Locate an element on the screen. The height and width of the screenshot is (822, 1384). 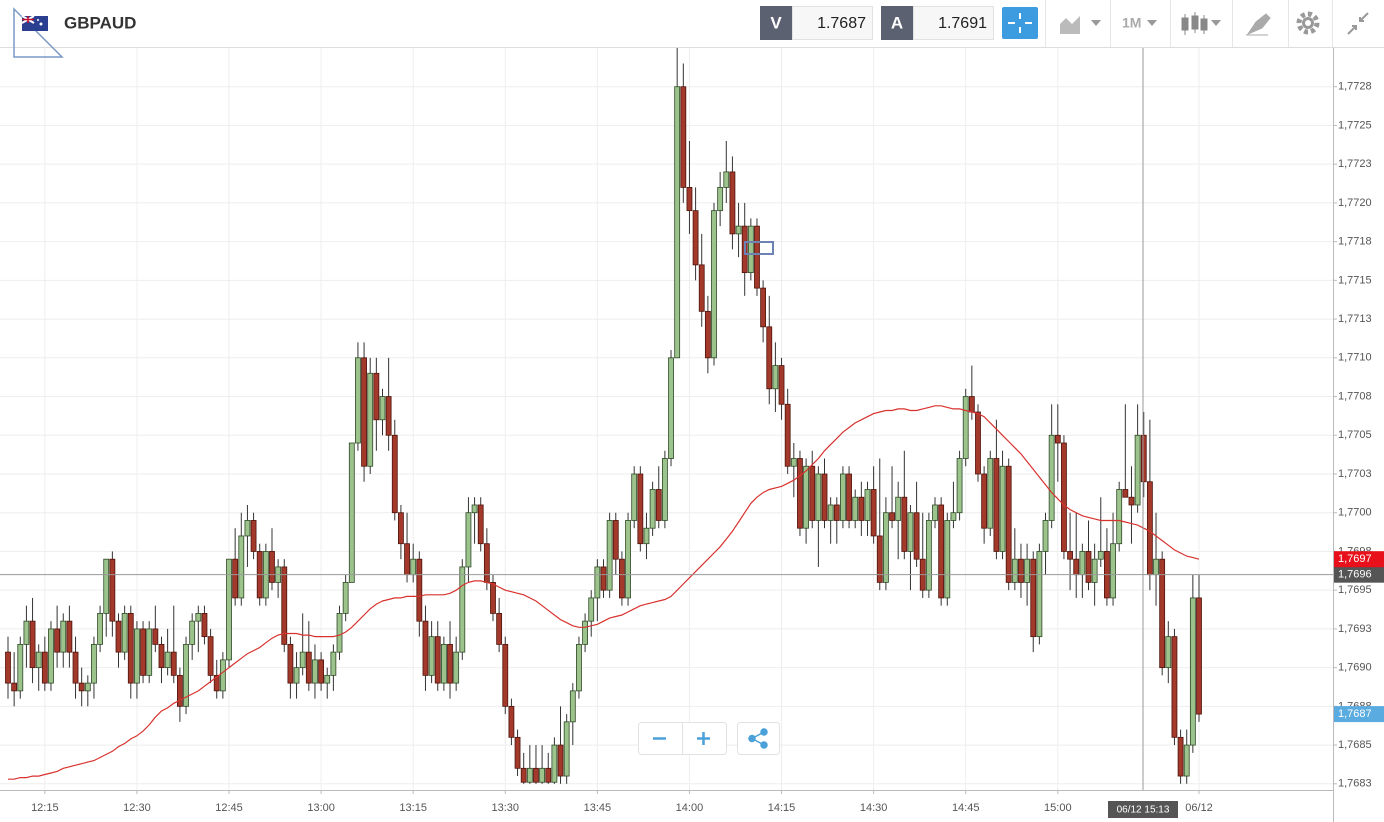
y-tick-label: 1,7725 is located at coordinates (1355, 125).